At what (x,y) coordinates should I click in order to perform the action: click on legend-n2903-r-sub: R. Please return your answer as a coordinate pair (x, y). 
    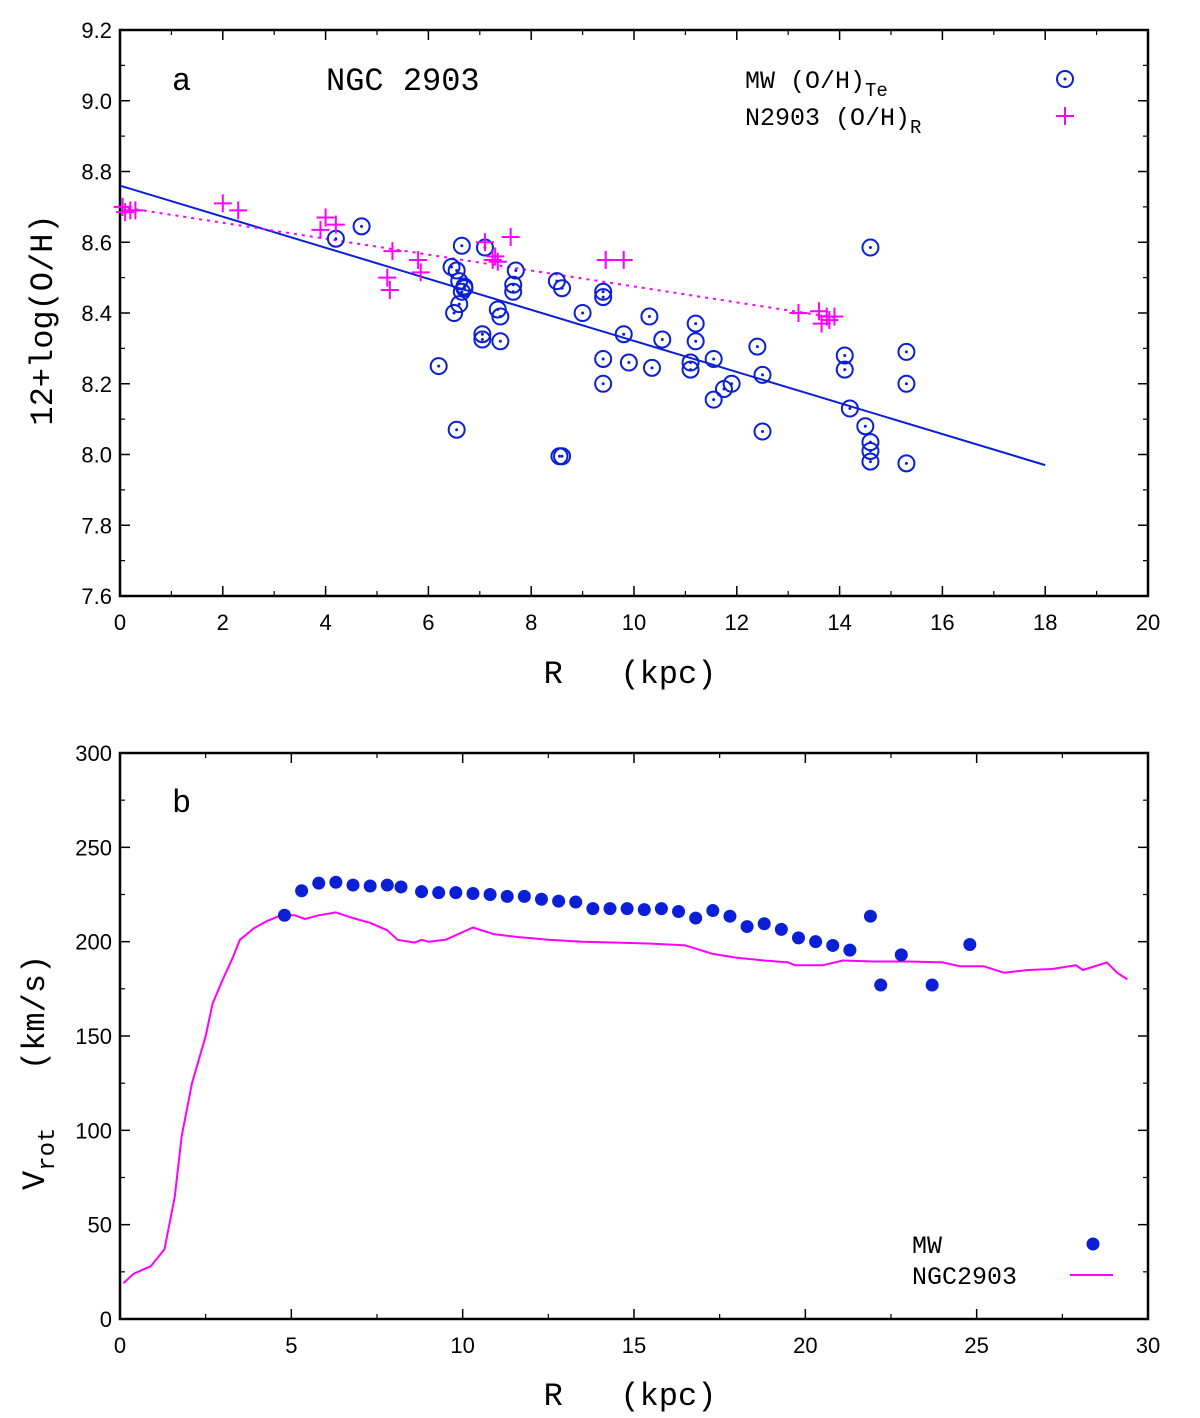
    Looking at the image, I should click on (915, 128).